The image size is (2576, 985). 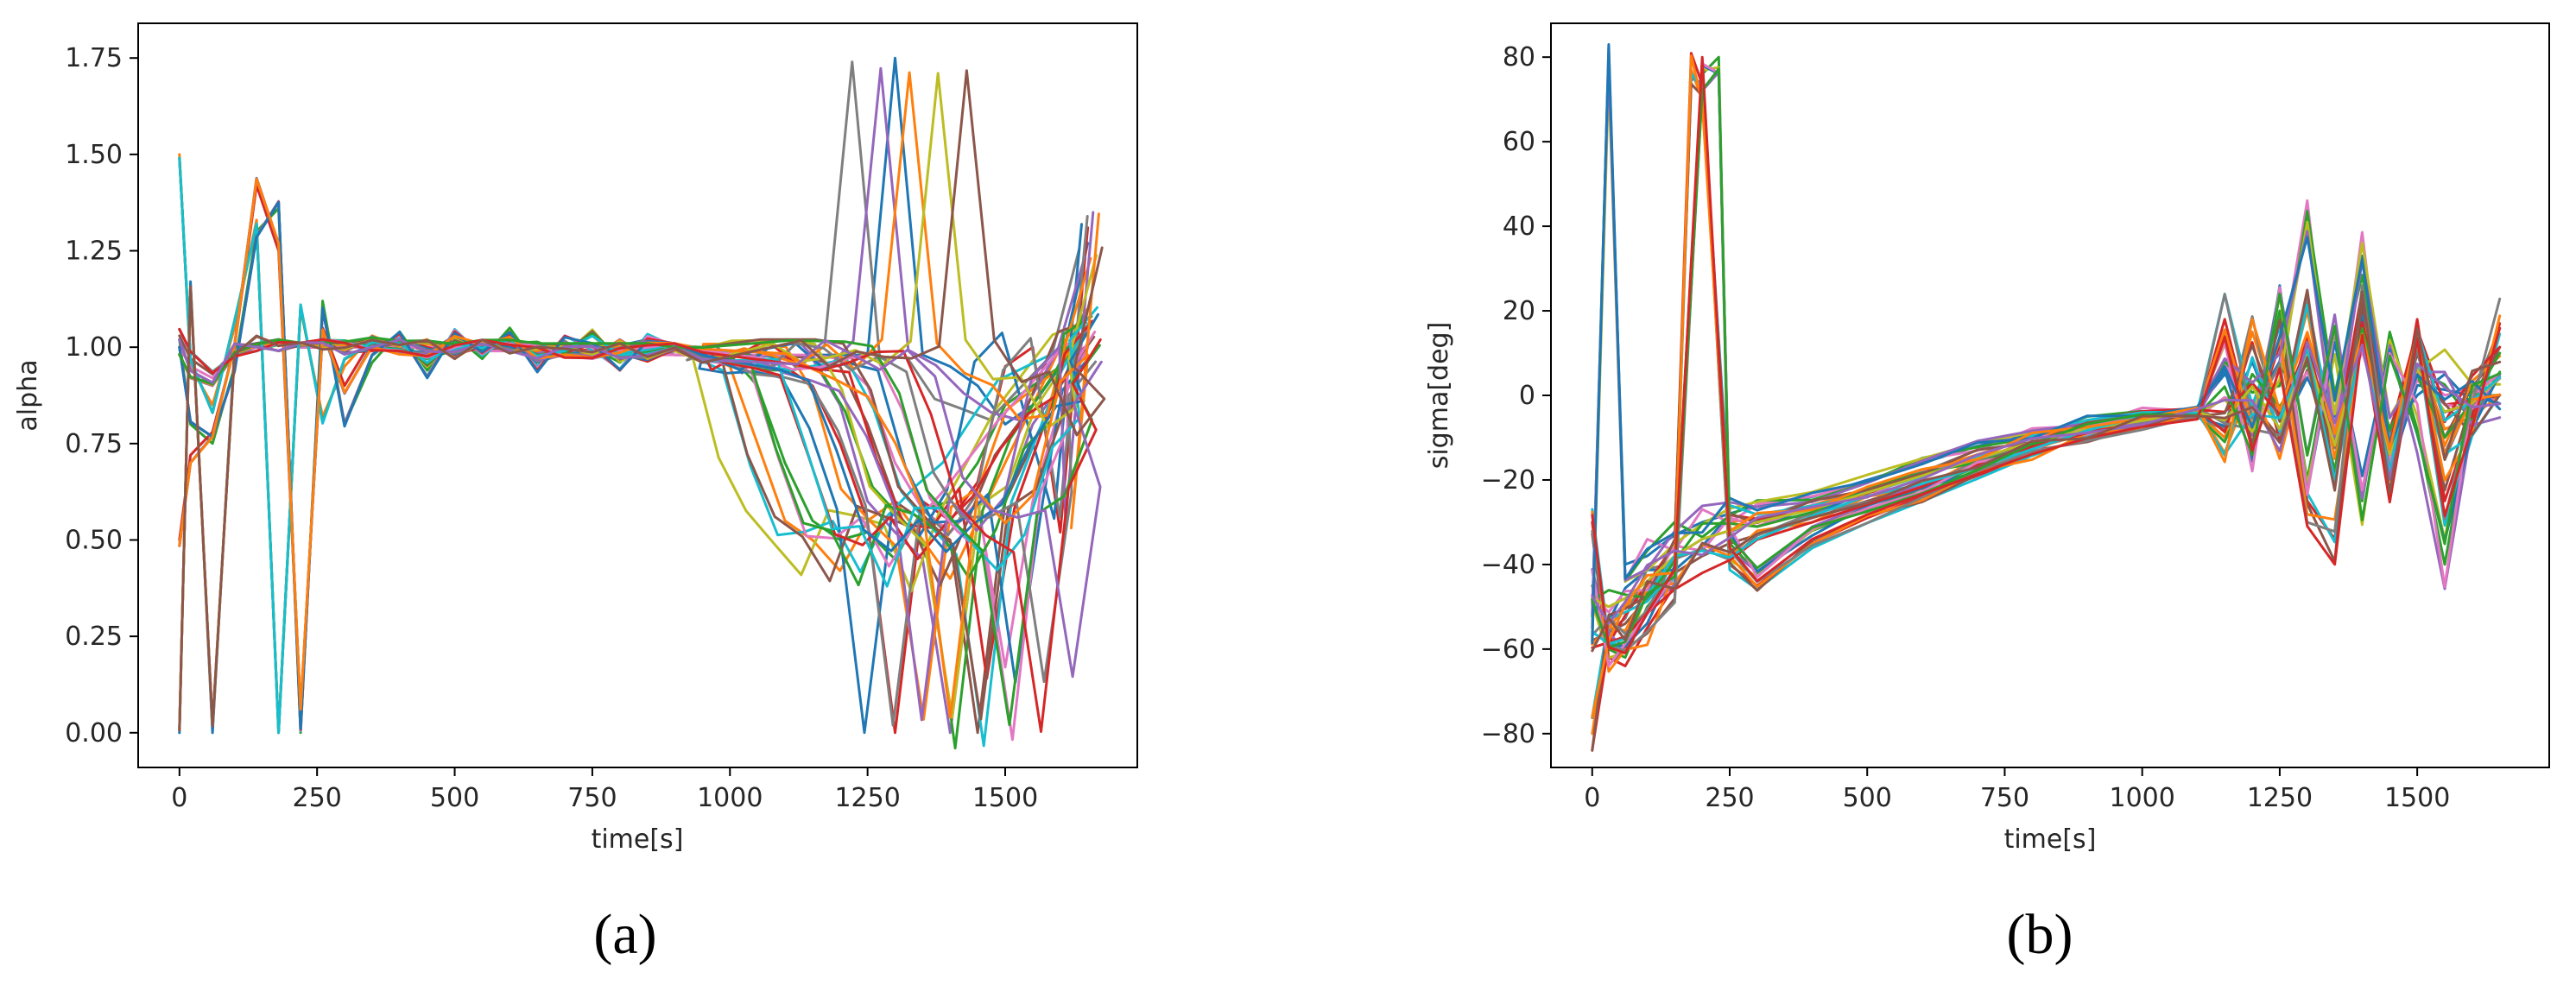 What do you see at coordinates (1508, 650) in the screenshot?
I see `y-tick-label: −60` at bounding box center [1508, 650].